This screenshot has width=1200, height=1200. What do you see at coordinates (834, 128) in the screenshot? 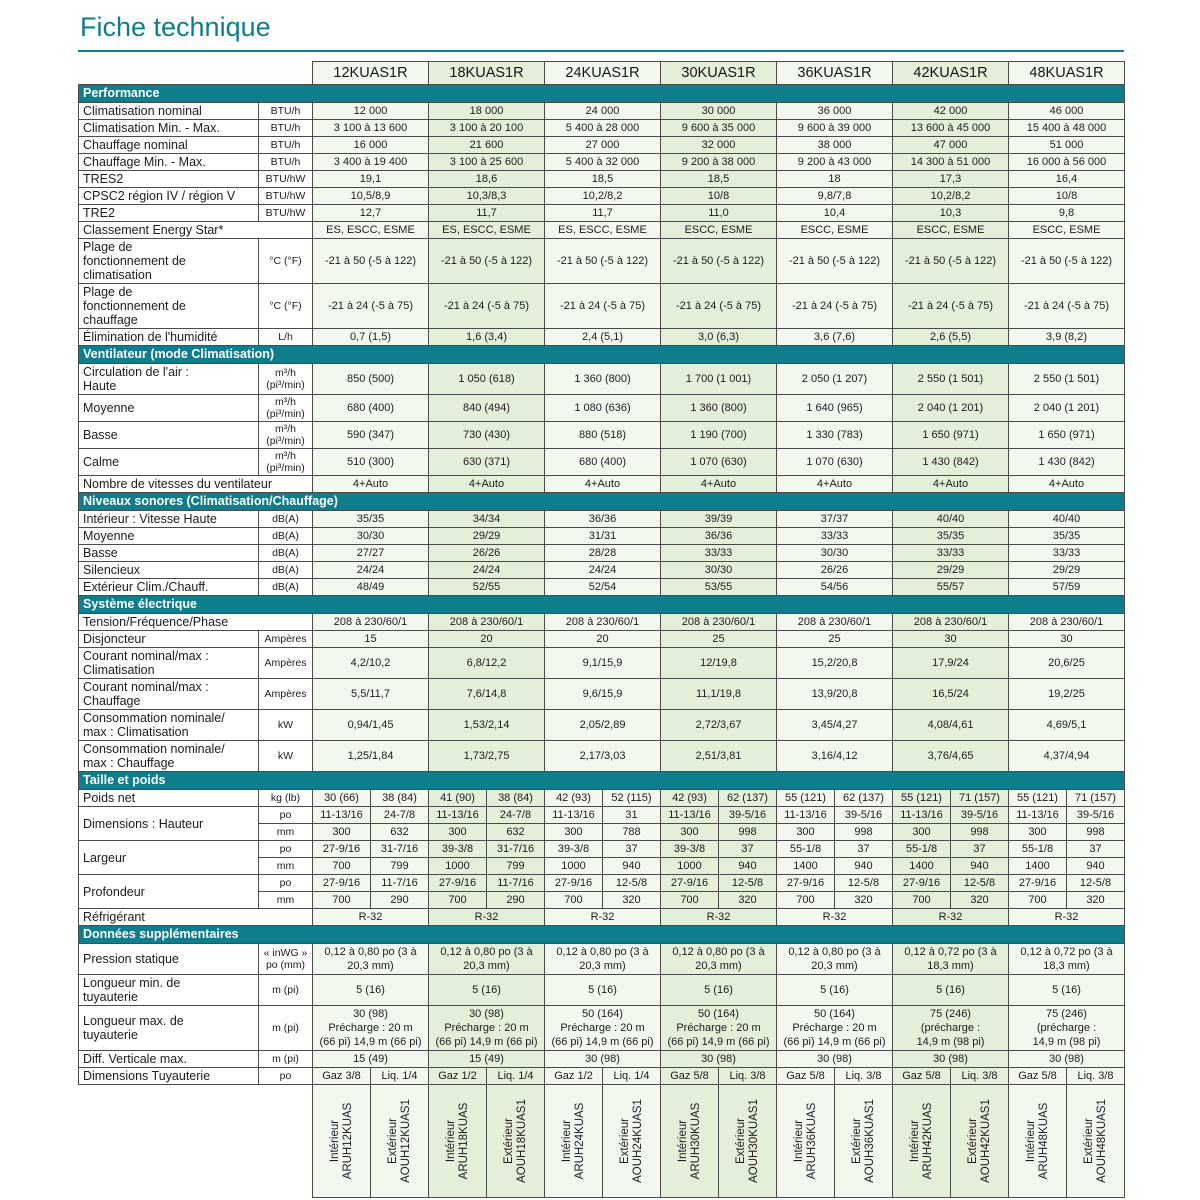
I see `value-cell: 9 600 à 39 000` at bounding box center [834, 128].